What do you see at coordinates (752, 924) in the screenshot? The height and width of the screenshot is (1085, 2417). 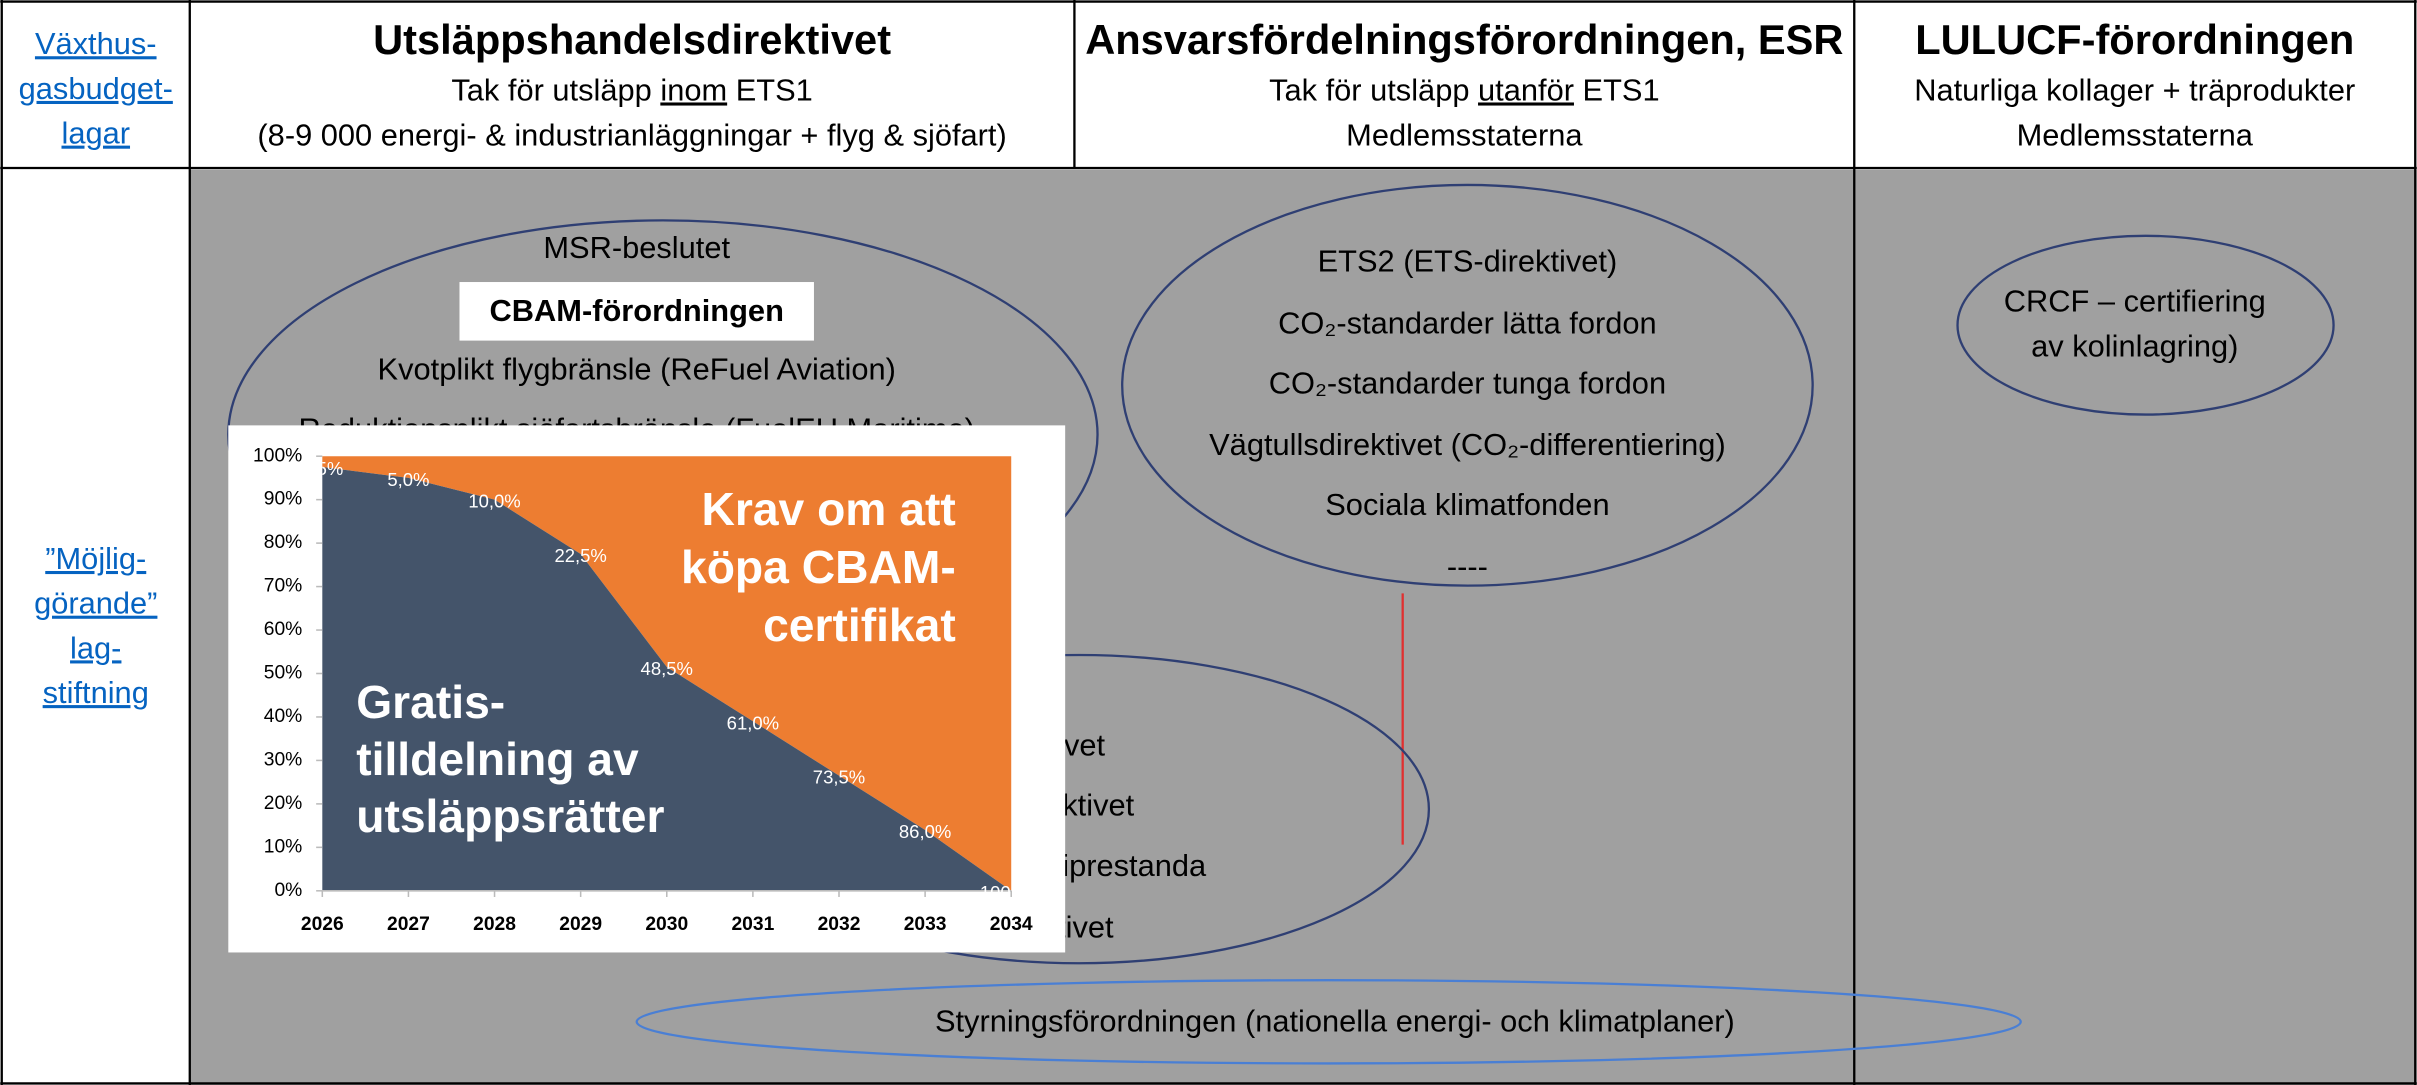 I see `x-tick-label: 2031` at bounding box center [752, 924].